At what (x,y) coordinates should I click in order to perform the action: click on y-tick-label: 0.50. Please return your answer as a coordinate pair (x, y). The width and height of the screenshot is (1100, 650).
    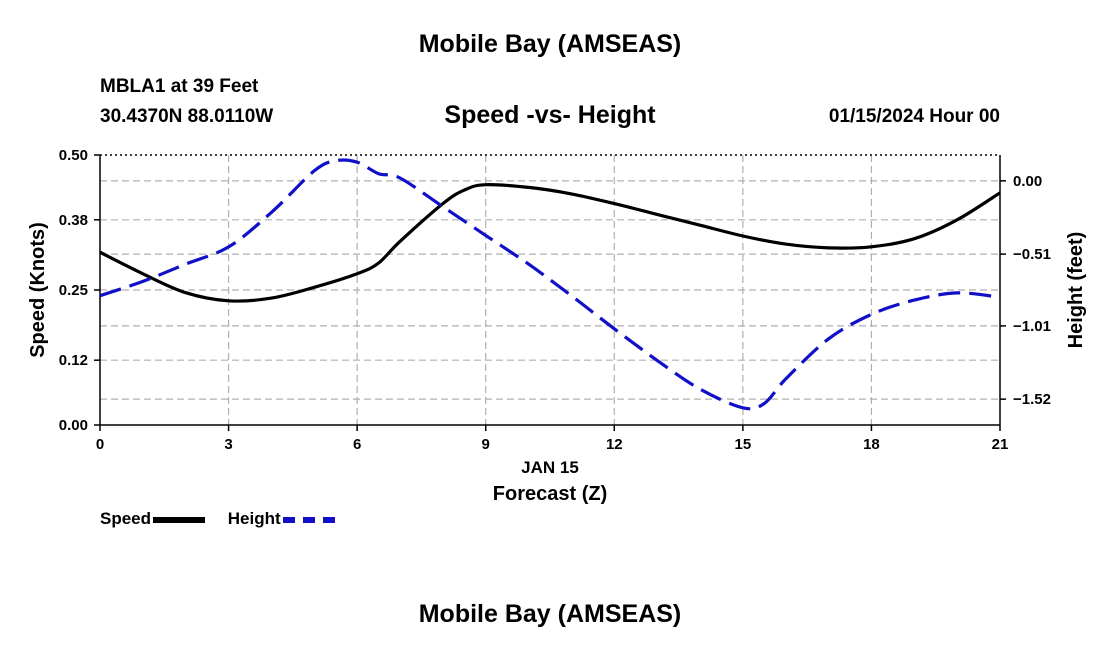
    Looking at the image, I should click on (73, 155).